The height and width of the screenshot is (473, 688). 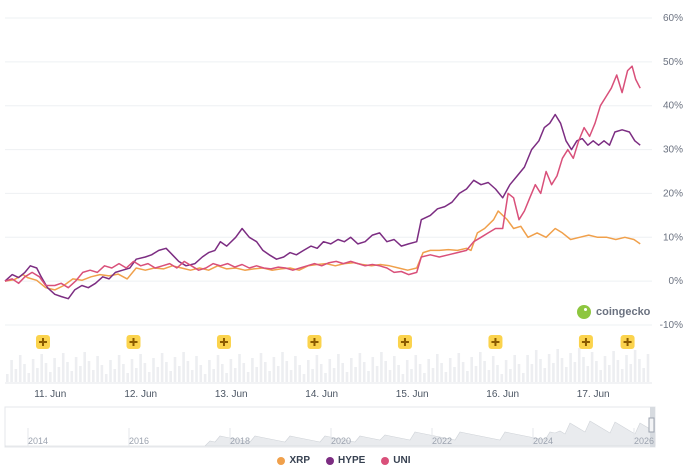 What do you see at coordinates (345, 460) in the screenshot?
I see `legend-item-hype: HYPE` at bounding box center [345, 460].